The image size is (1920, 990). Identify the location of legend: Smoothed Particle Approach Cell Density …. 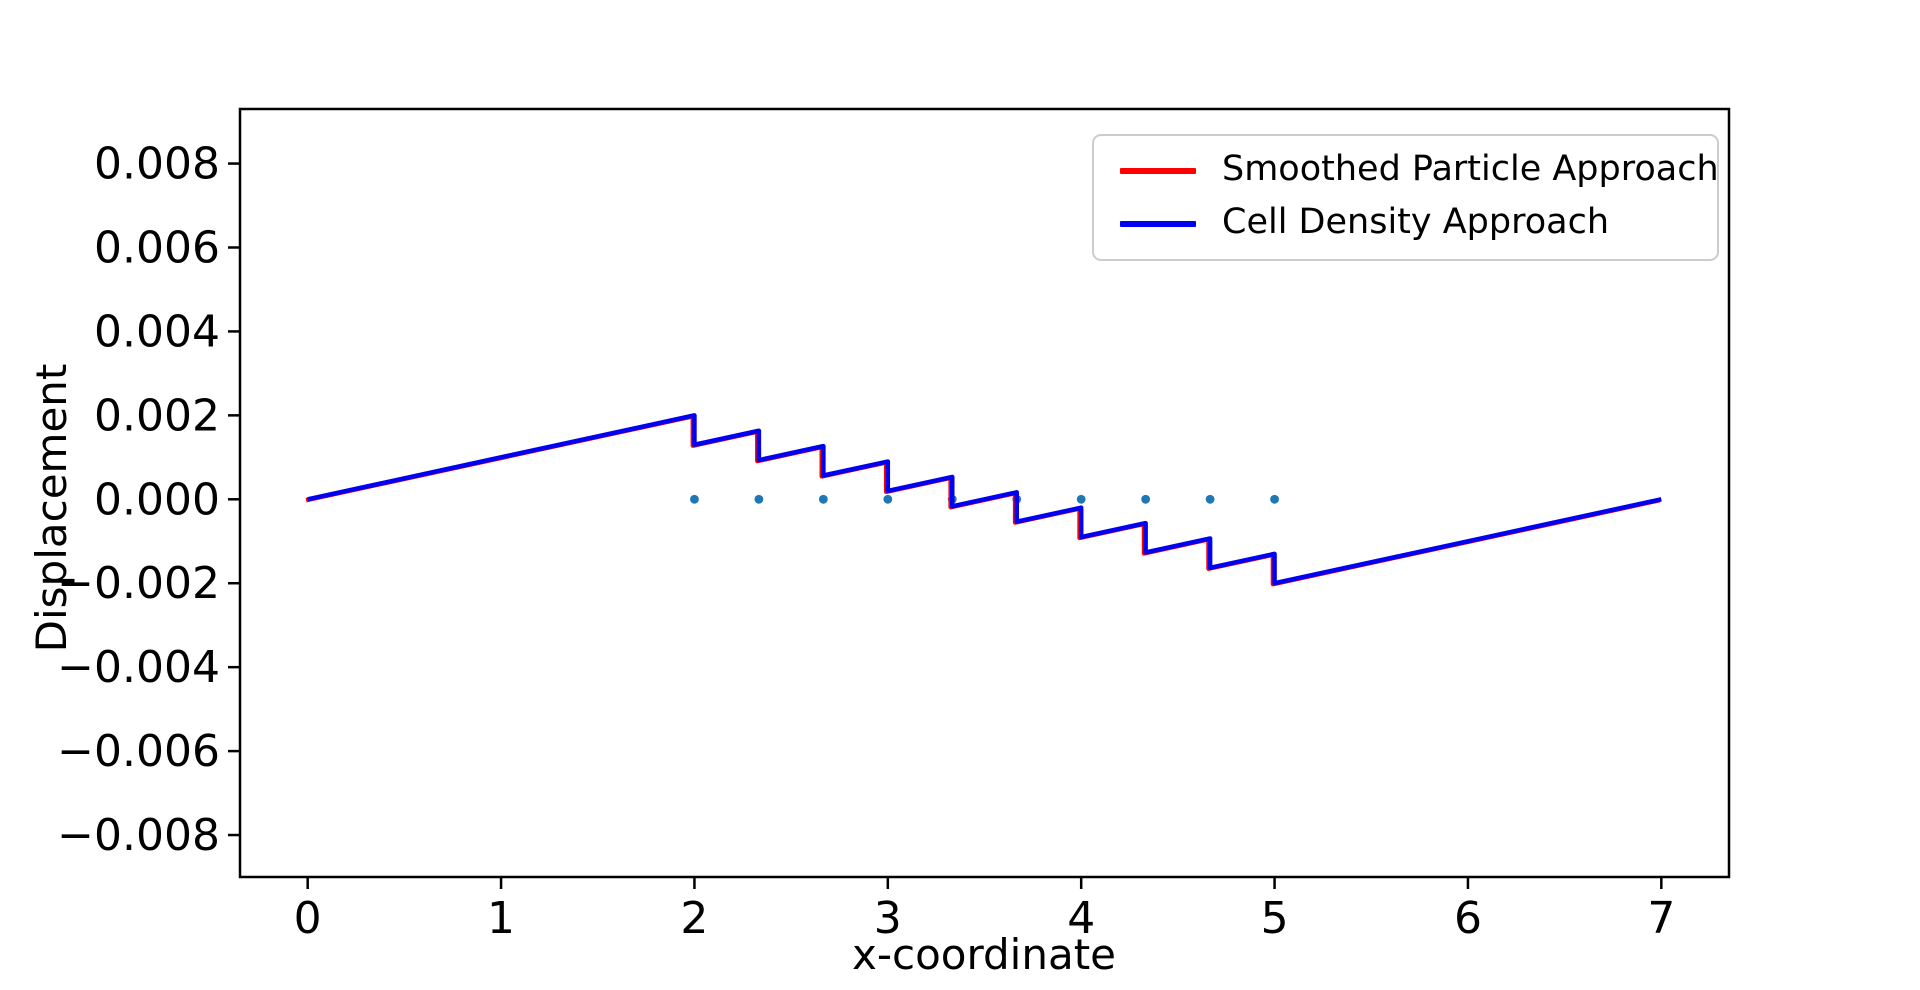
(1405, 197).